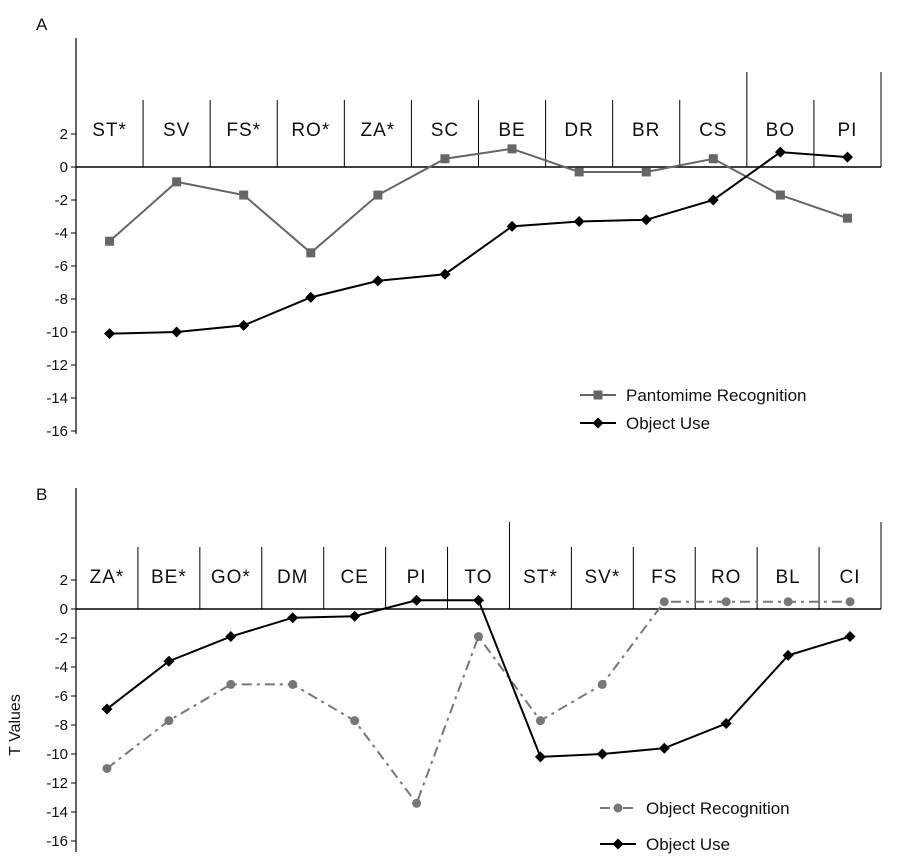  Describe the element at coordinates (445, 130) in the screenshot. I see `category-label: SC` at that location.